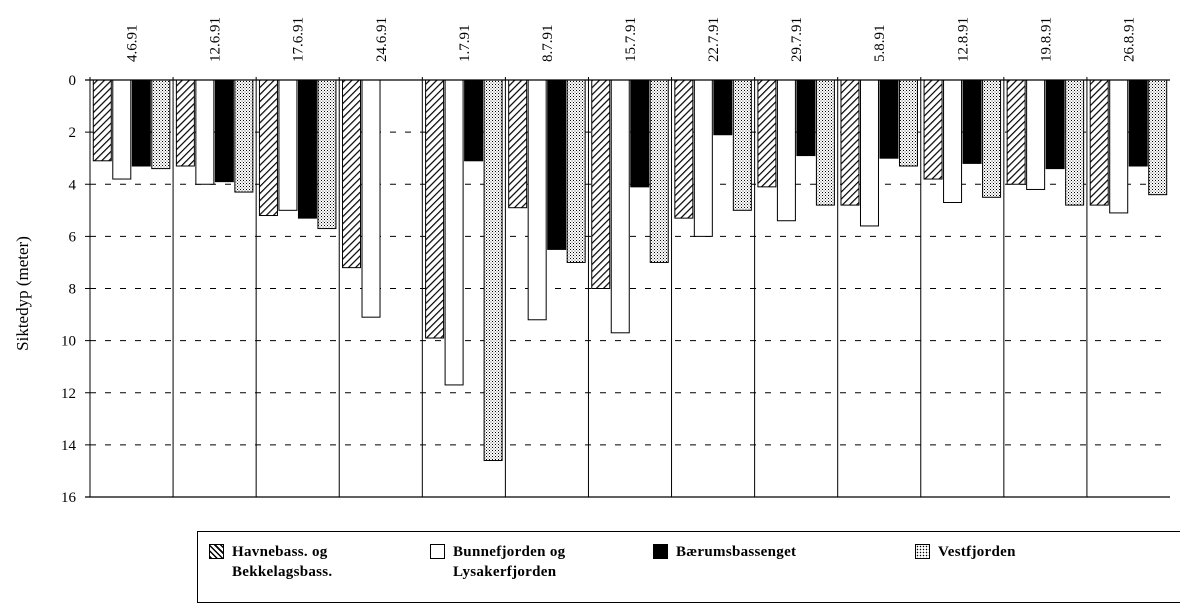 This screenshot has height=608, width=1180. I want to click on legend-label: Bunnefjorden og Lysakerfjorden, so click(509, 562).